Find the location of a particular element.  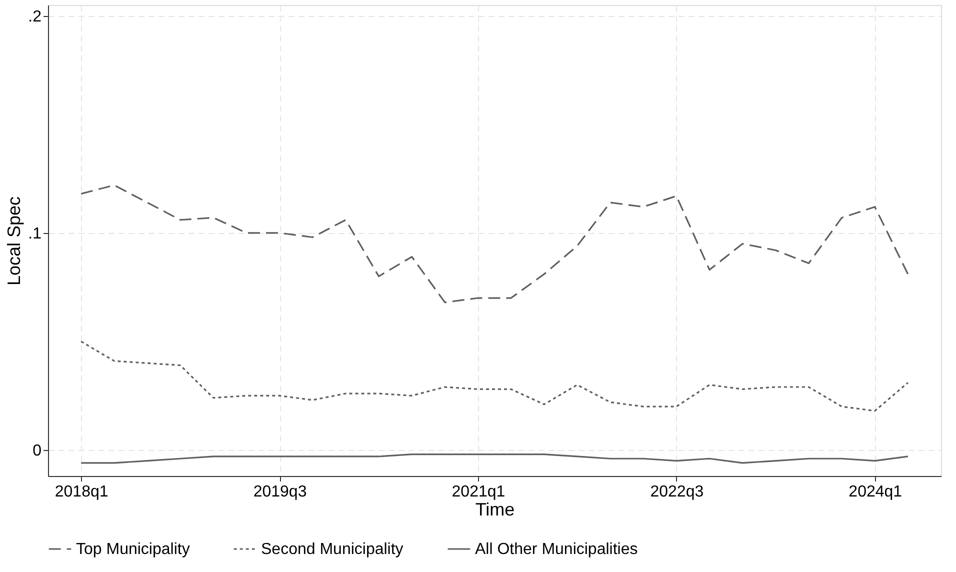

x-tick-label: 2018q1 is located at coordinates (81, 492).